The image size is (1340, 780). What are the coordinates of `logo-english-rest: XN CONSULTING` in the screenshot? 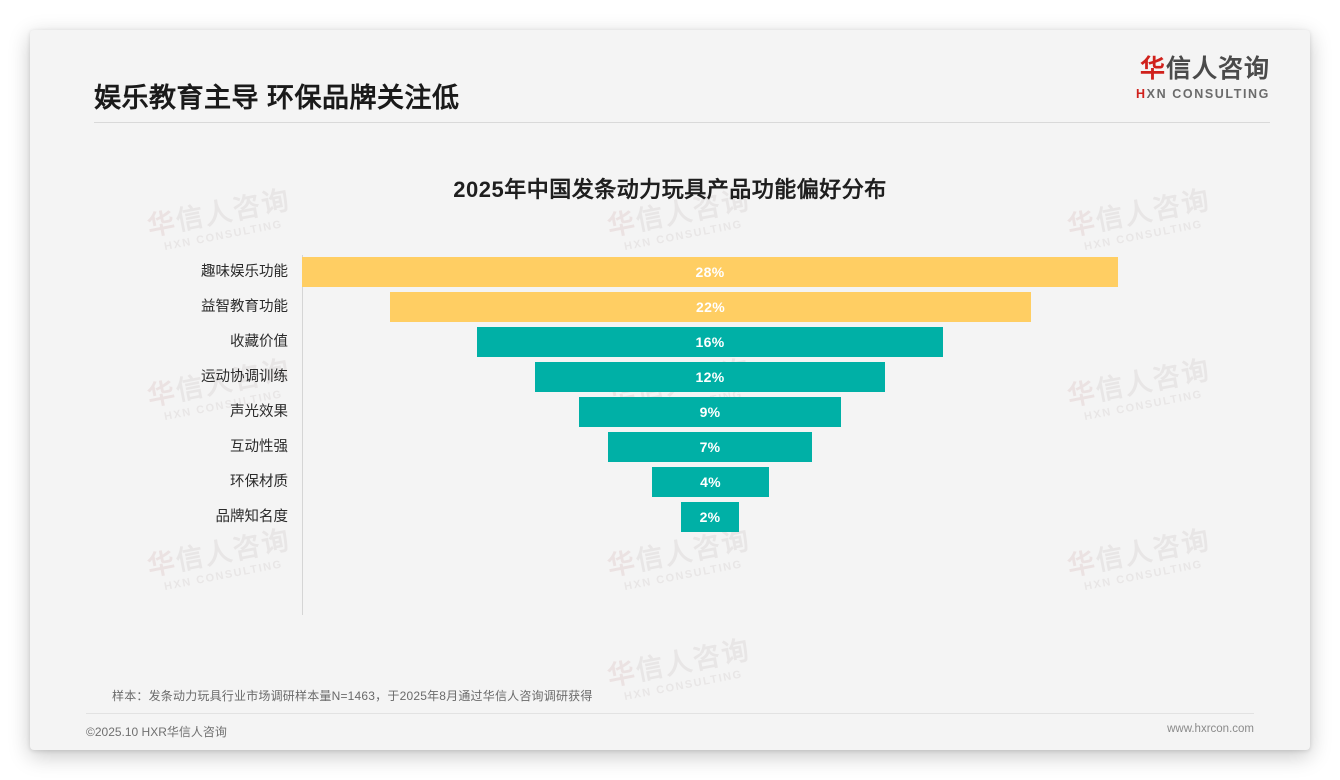 It's located at (1208, 94).